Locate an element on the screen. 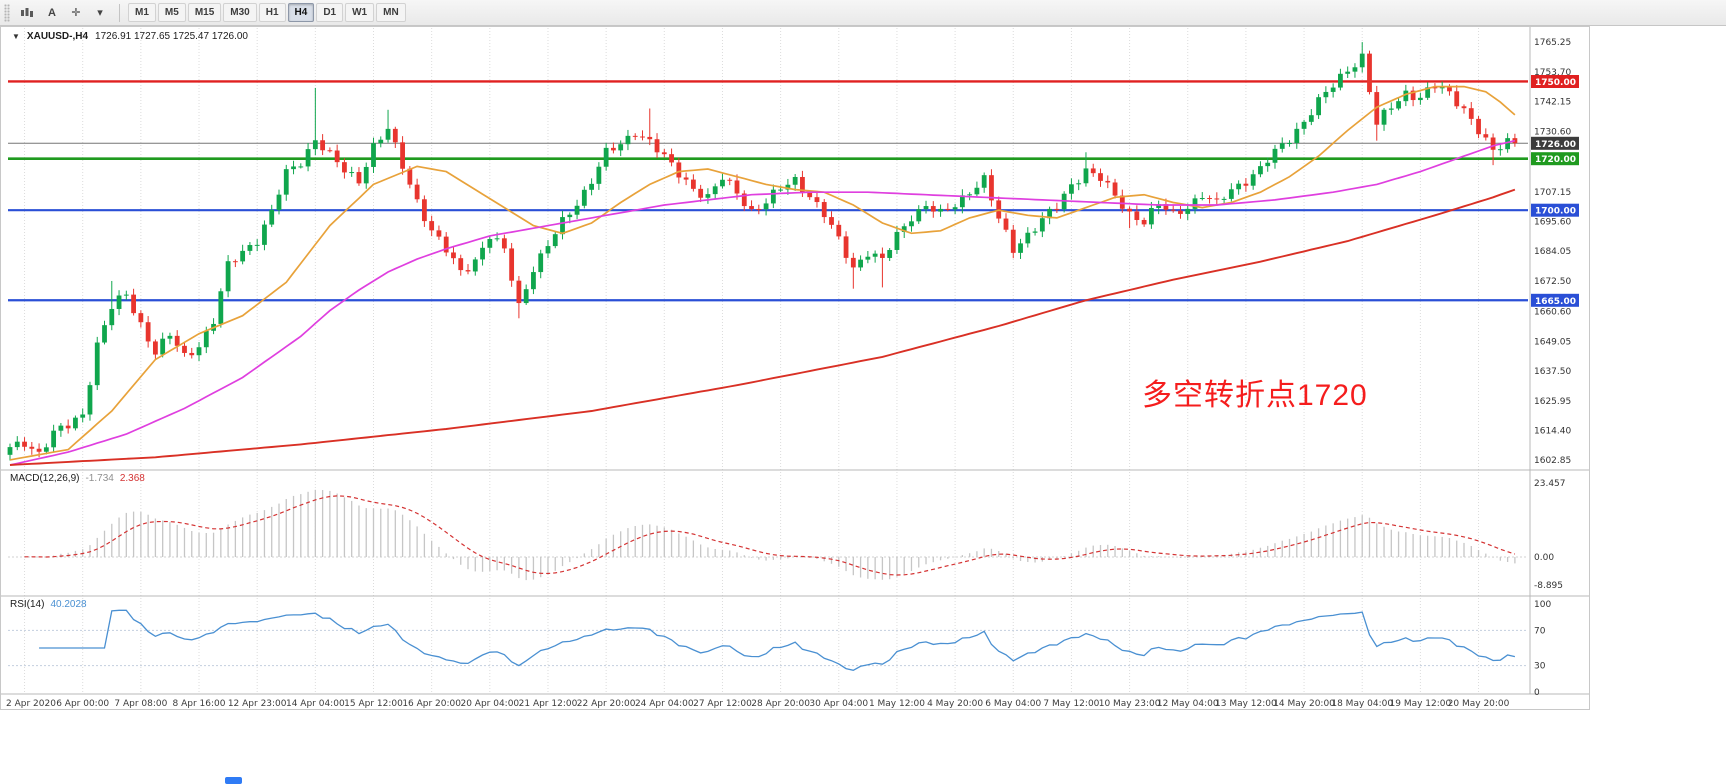 The height and width of the screenshot is (784, 1726). svg-text: 7 May 12:00 is located at coordinates (1071, 704).